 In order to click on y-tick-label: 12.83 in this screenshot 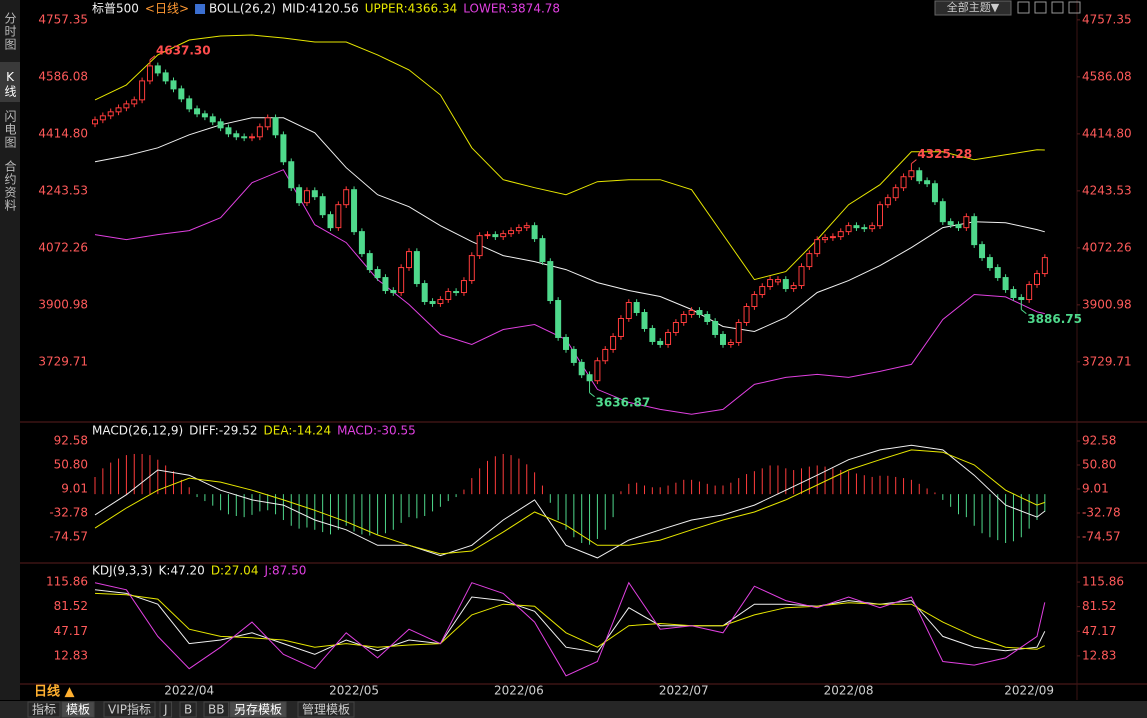, I will do `click(71, 655)`.